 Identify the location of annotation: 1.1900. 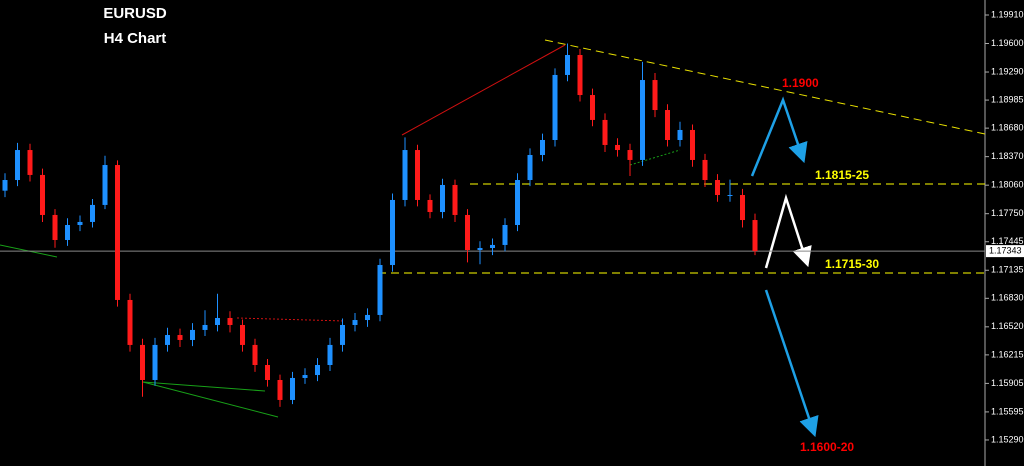
(800, 83).